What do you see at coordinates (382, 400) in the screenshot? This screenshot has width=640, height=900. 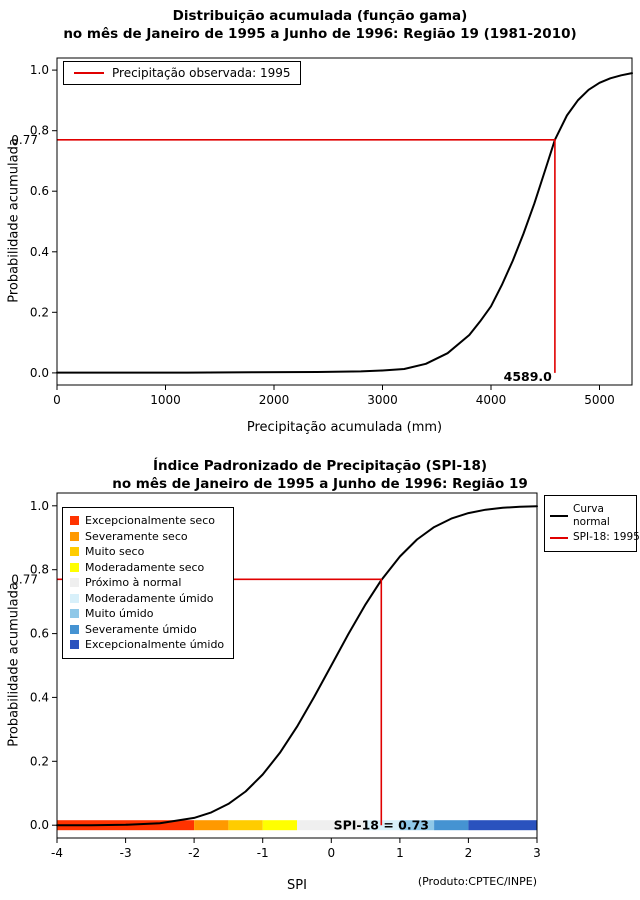 I see `x-tick-label: 3000` at bounding box center [382, 400].